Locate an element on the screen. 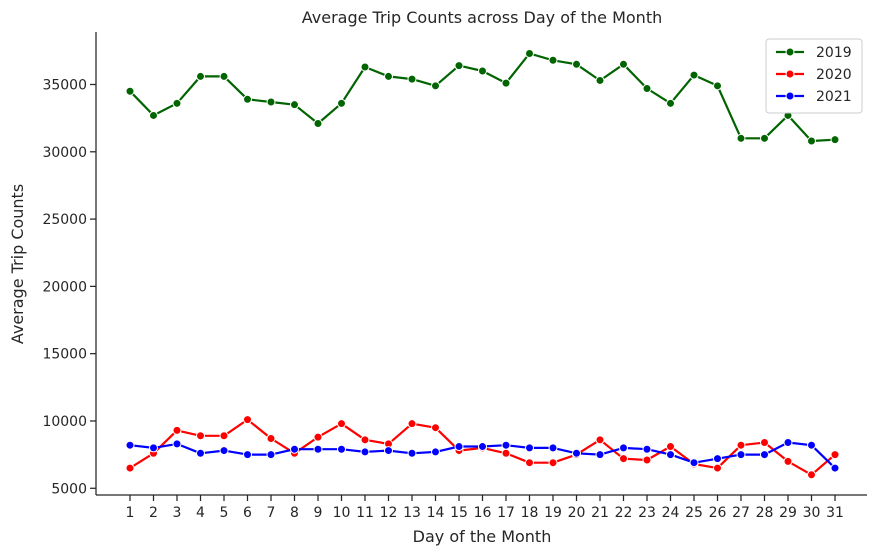 Image resolution: width=879 pixels, height=556 pixels. x-tick-label: 5 is located at coordinates (224, 513).